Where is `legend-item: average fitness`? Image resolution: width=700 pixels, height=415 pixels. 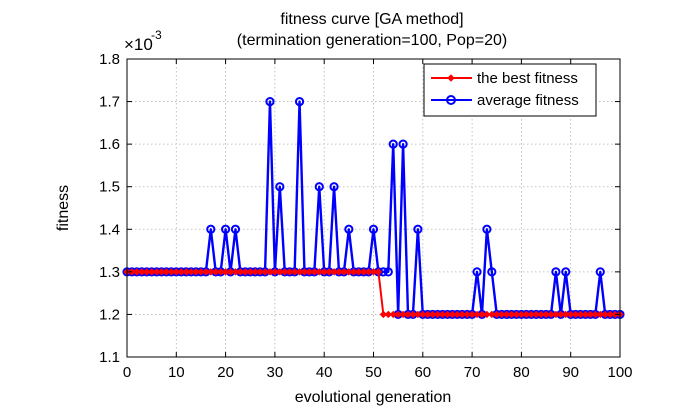 legend-item: average fitness is located at coordinates (505, 100).